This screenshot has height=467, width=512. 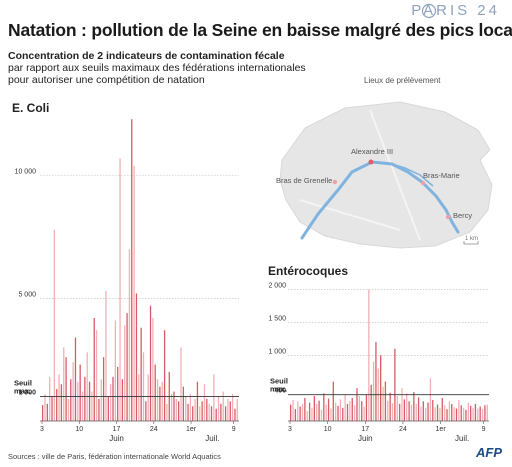 I want to click on paris-2024-ring, so click(x=429, y=11).